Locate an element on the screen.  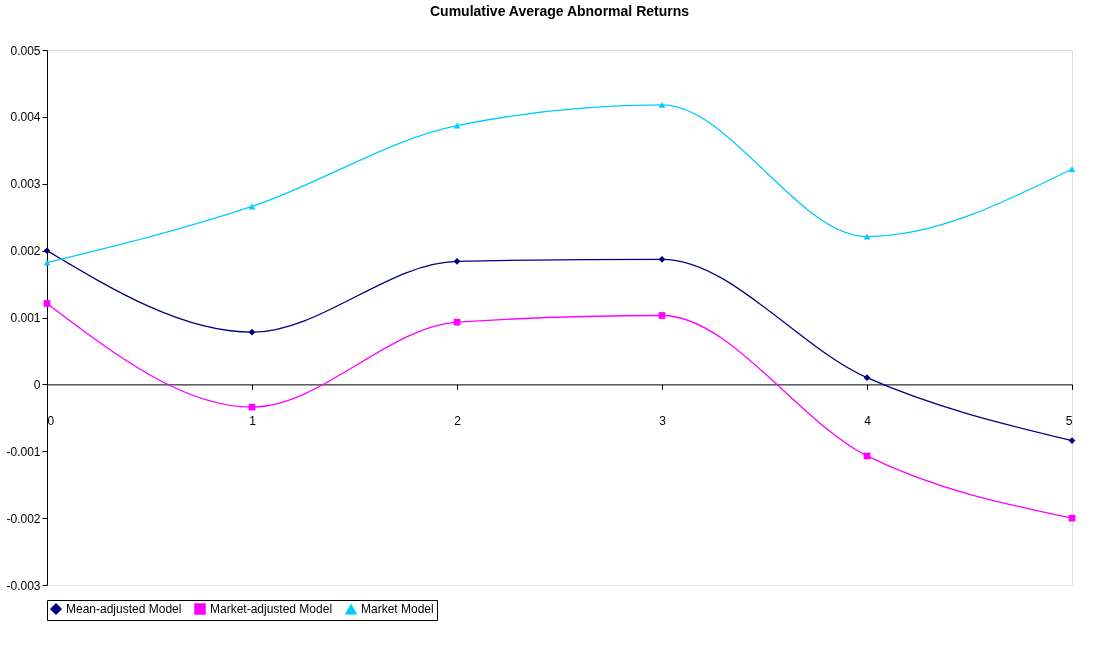
x-tick-label: 5 is located at coordinates (1069, 420).